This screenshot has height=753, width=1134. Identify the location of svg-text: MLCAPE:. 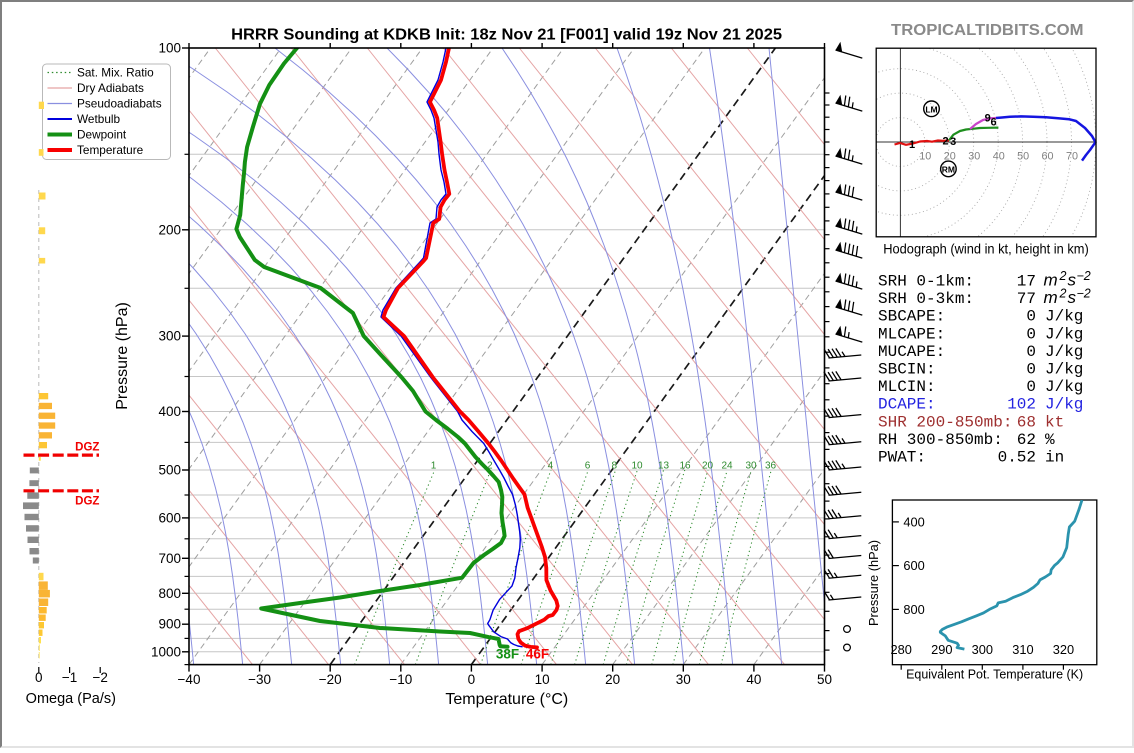
(911, 334).